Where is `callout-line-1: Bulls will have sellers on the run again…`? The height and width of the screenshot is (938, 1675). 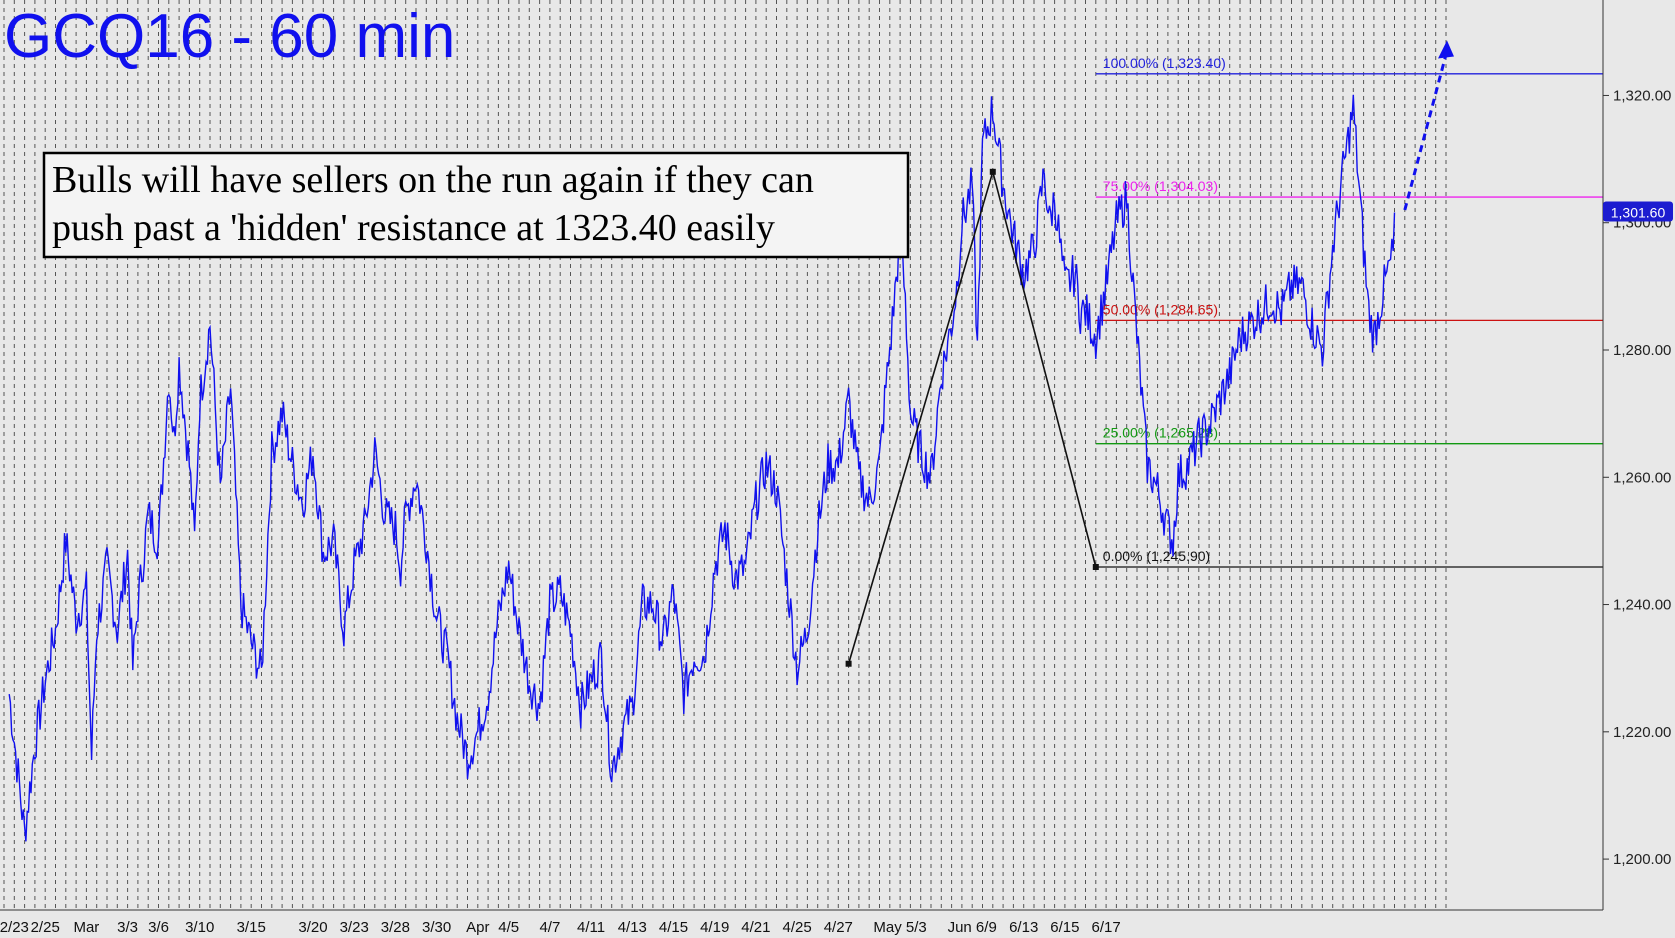
callout-line-1: Bulls will have sellers on the run again… is located at coordinates (433, 180).